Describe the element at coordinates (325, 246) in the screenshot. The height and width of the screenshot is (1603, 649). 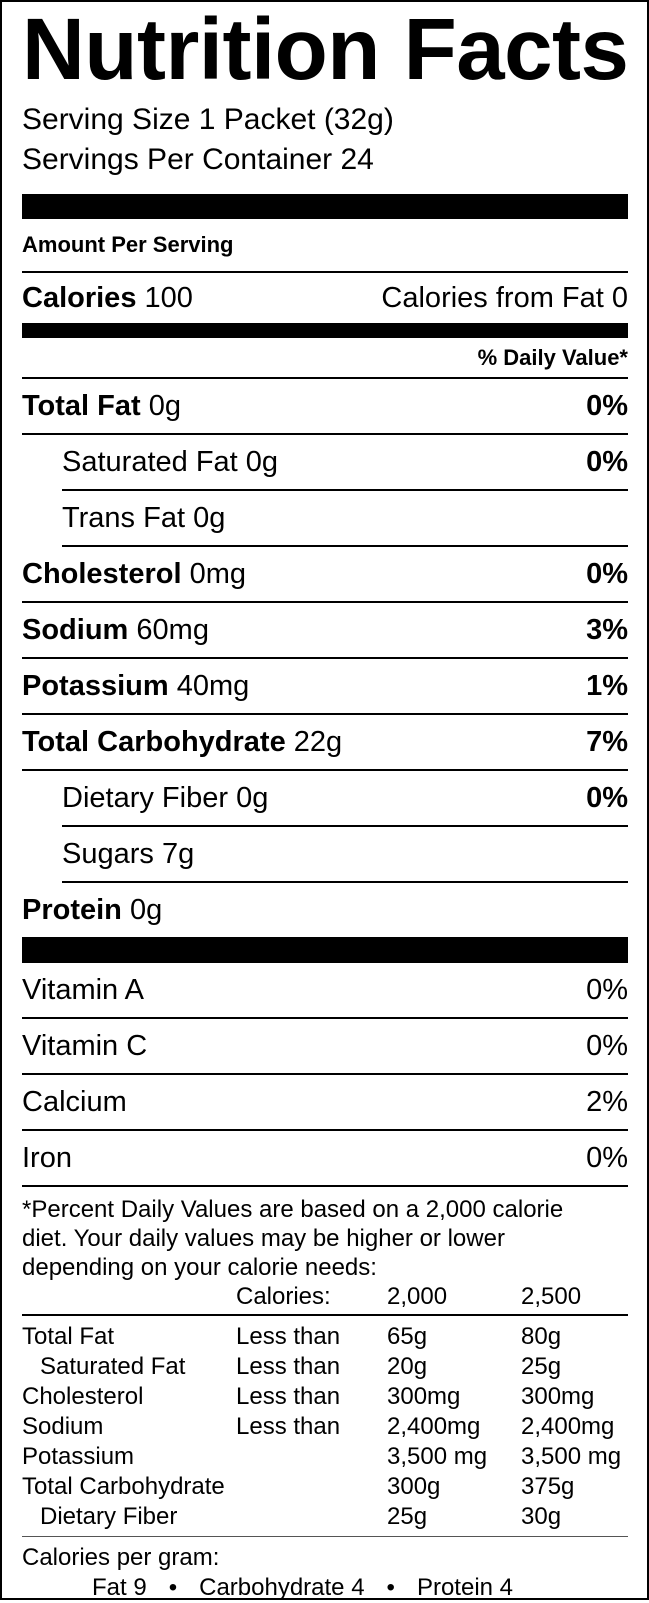
I see `amount-per-serving: Amount Per Serving` at that location.